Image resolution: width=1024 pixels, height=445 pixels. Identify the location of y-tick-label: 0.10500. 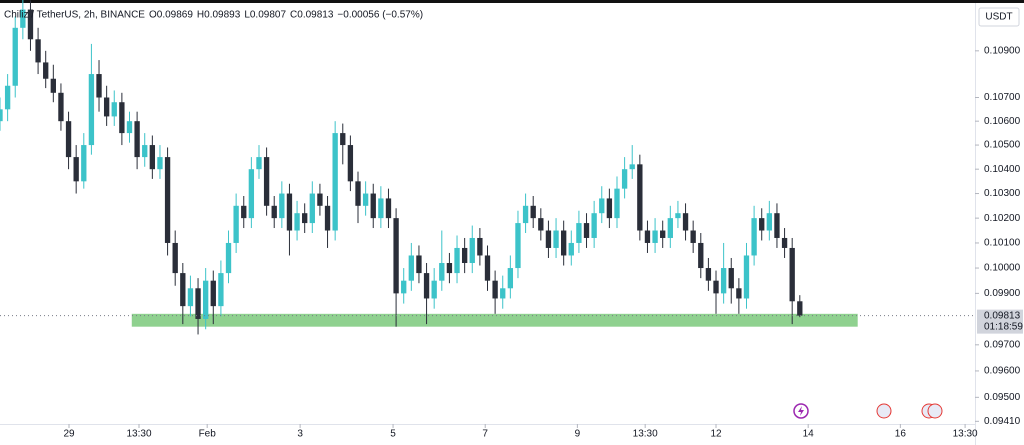
(1002, 145).